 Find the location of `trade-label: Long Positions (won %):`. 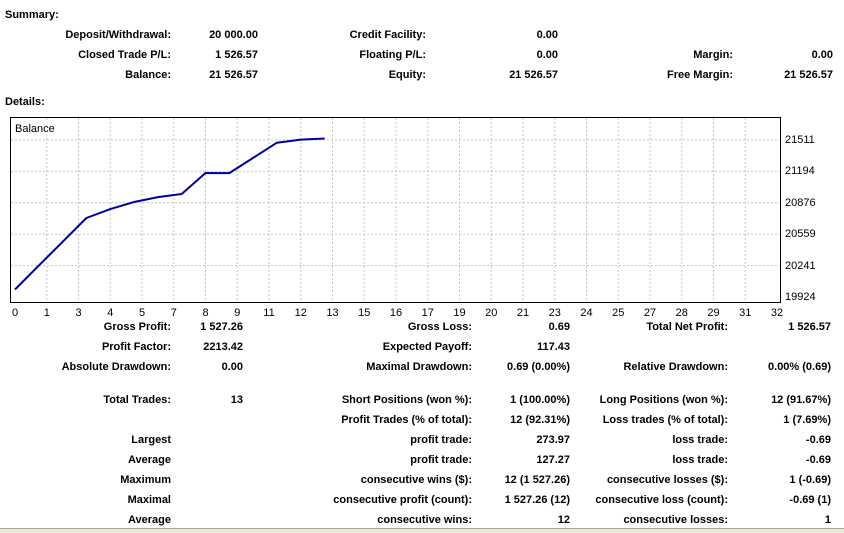

trade-label: Long Positions (won %): is located at coordinates (663, 400).